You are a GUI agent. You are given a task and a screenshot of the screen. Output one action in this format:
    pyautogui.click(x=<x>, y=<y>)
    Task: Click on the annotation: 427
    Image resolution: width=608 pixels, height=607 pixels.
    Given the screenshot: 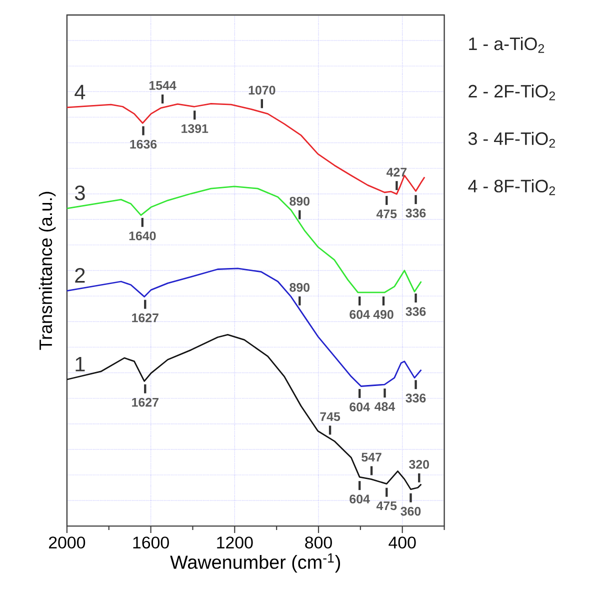 What is the action you would take?
    pyautogui.click(x=396, y=172)
    